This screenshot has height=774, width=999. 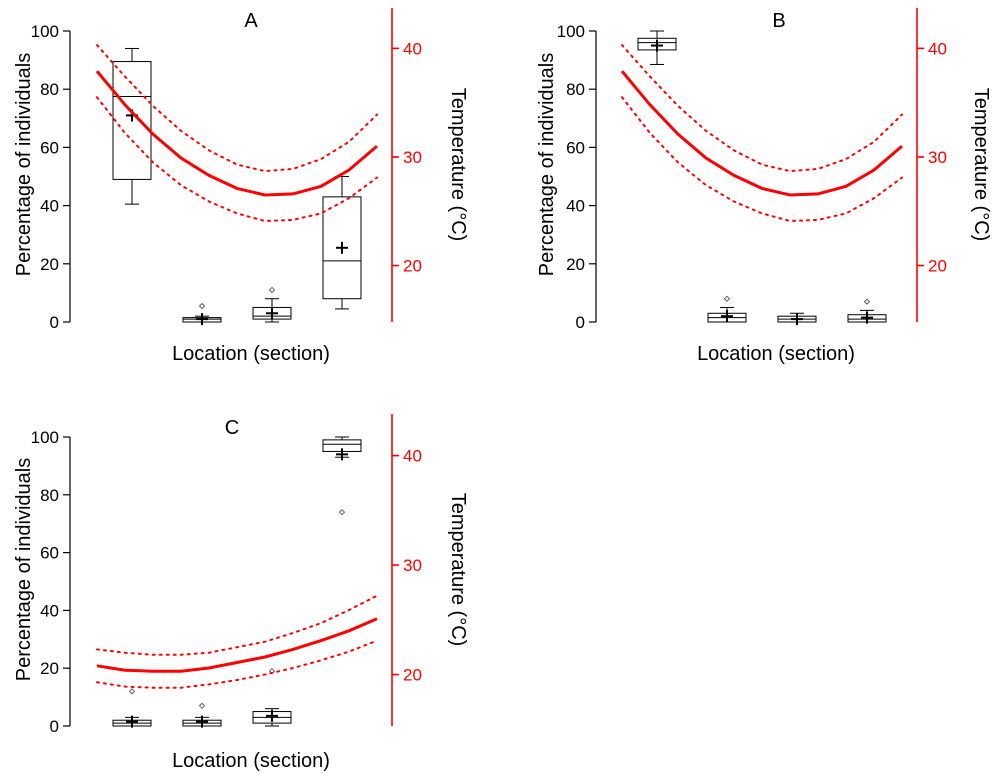 I want to click on panel-label: B, so click(x=778, y=21).